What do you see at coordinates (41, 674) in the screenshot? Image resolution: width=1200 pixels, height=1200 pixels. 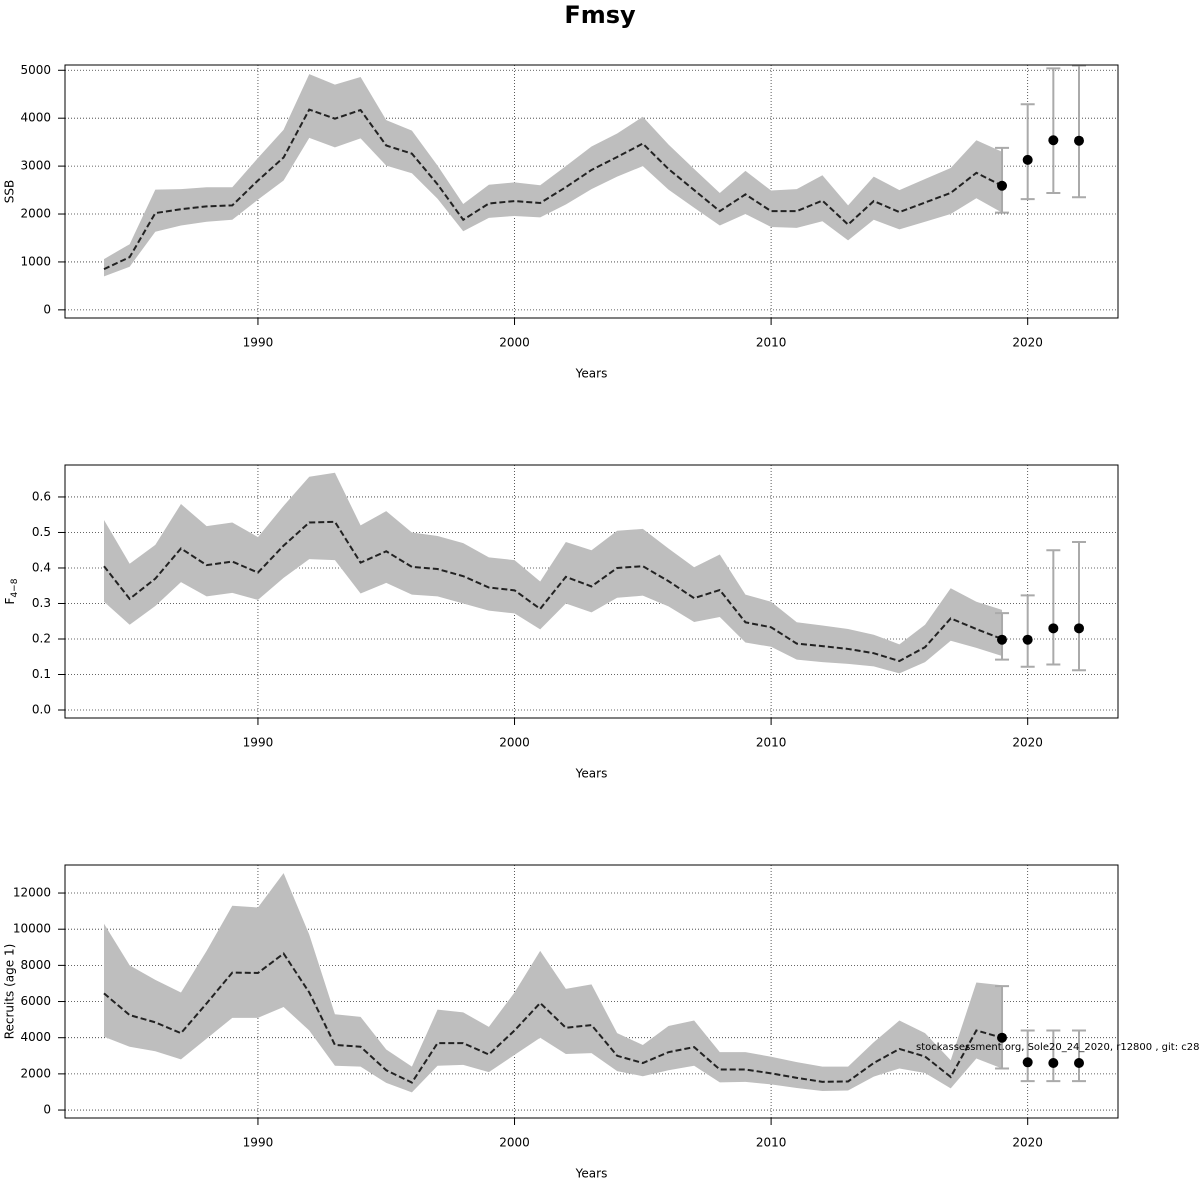 I see `y-tick-label: 0.1` at bounding box center [41, 674].